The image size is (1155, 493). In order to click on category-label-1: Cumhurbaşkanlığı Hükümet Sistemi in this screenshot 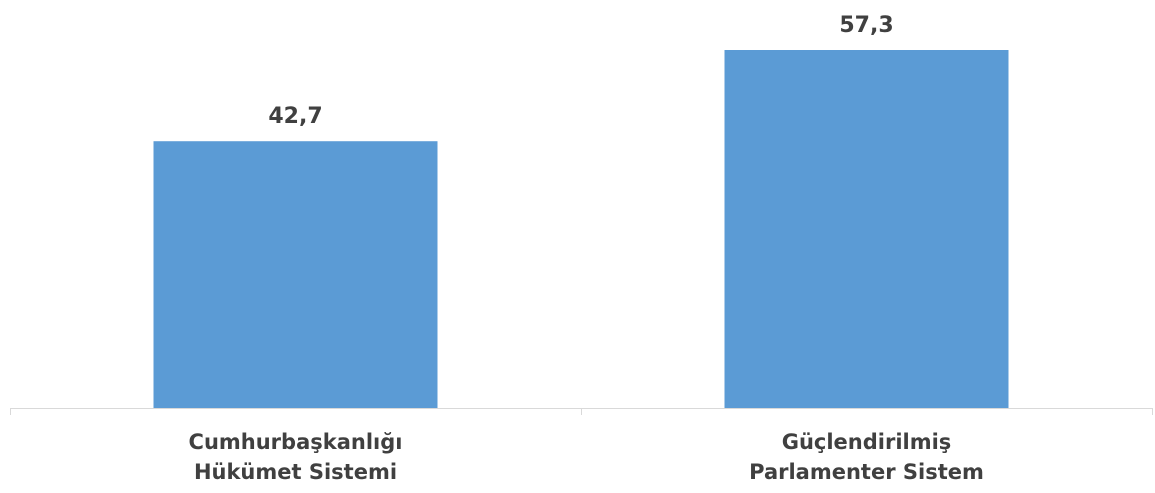, I will do `click(296, 457)`.